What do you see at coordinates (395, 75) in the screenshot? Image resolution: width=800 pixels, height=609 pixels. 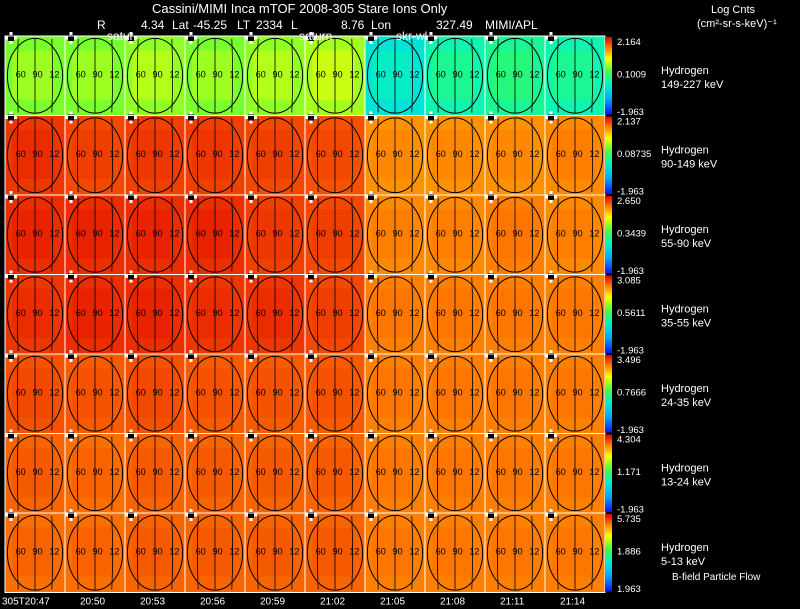 I see `panel-1-frame-7-contour` at bounding box center [395, 75].